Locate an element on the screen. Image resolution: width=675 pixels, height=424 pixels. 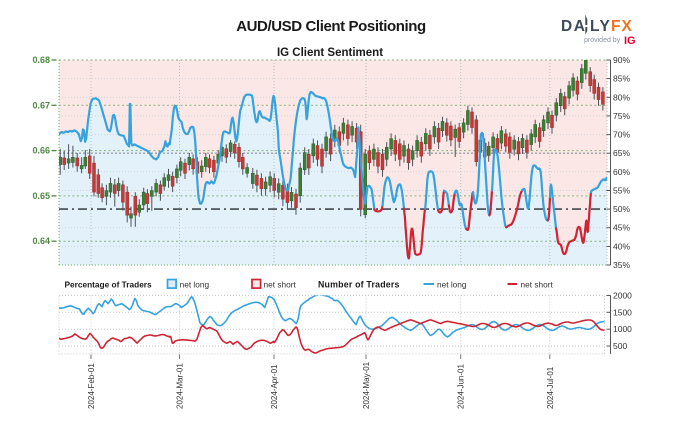
svg-text: IG Client Sentiment is located at coordinates (330, 53).